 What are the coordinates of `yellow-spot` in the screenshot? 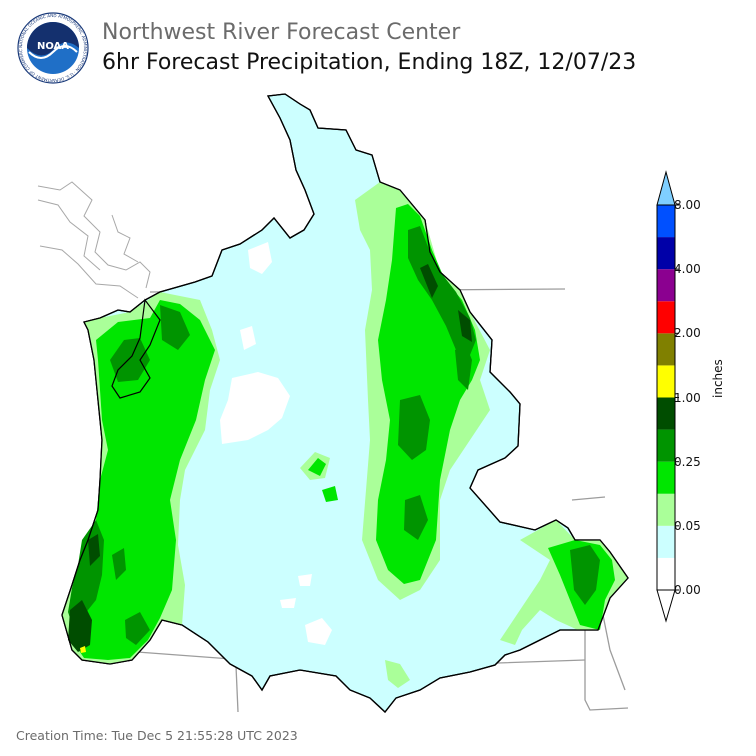 It's located at (83, 649).